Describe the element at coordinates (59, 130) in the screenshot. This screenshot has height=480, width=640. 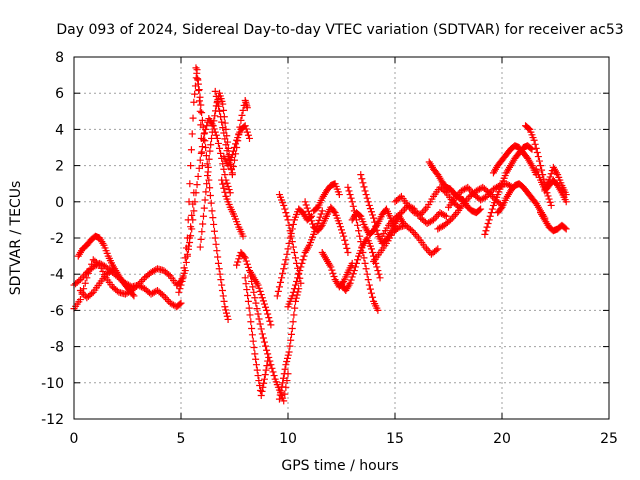
I see `y-tick-label: 4` at that location.